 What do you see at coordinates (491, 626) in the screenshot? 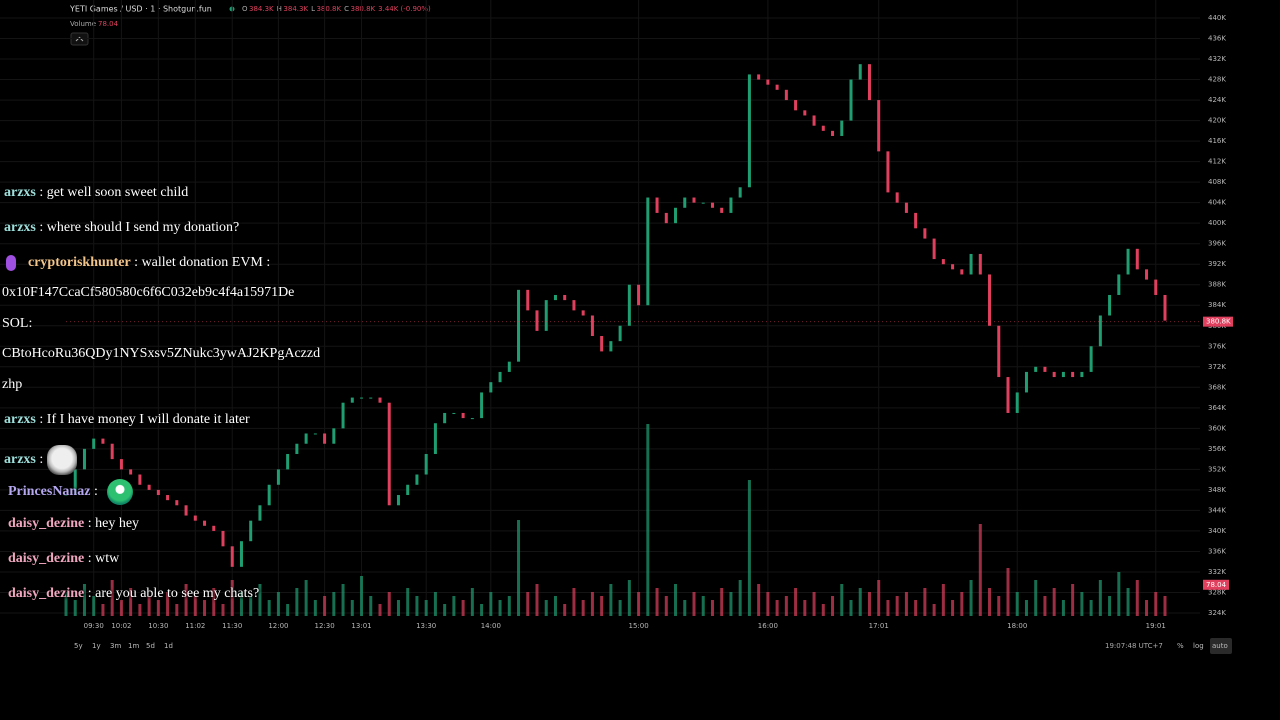
I see `x-tick-label: 14:00` at bounding box center [491, 626].